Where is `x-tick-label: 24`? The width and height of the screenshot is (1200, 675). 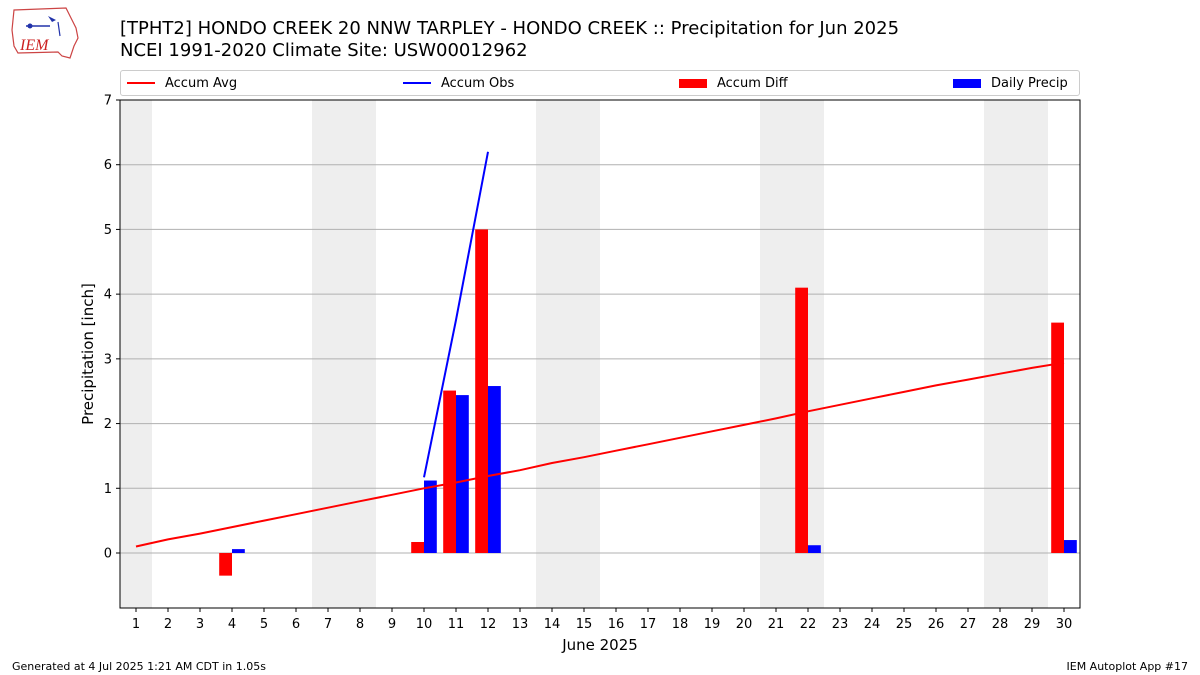 x-tick-label: 24 is located at coordinates (872, 624).